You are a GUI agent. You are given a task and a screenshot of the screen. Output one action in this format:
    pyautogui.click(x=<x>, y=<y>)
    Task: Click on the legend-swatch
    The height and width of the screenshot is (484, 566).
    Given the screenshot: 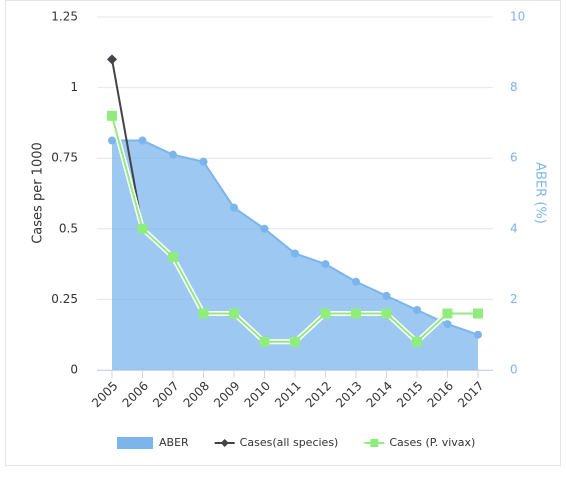 What is the action you would take?
    pyautogui.click(x=135, y=443)
    